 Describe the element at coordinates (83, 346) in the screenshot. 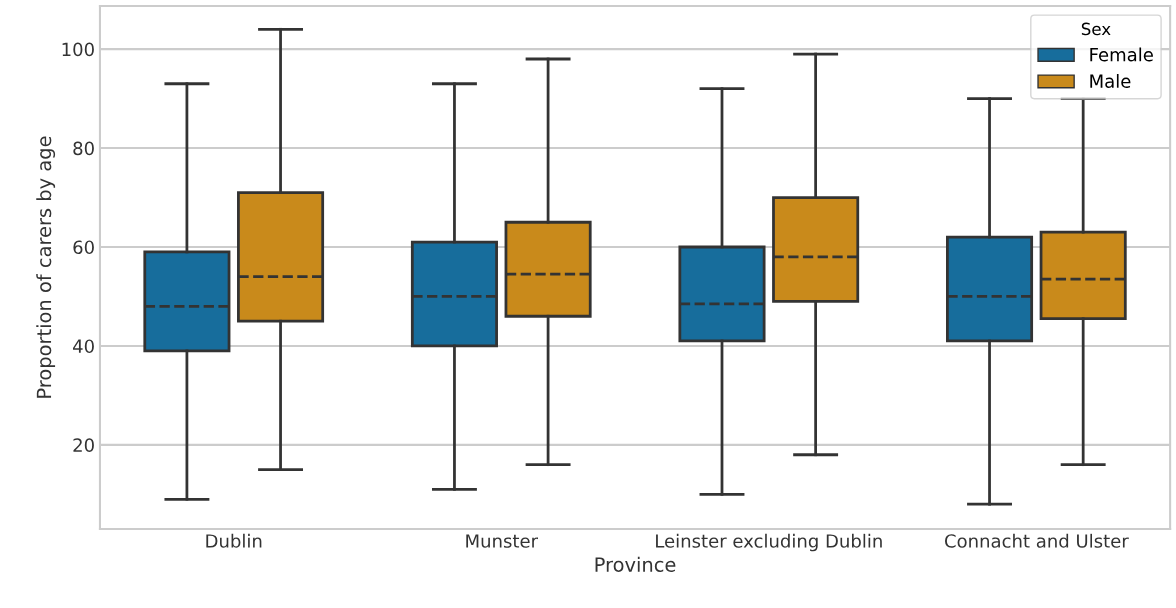

I see `y-tick-label: 40` at that location.